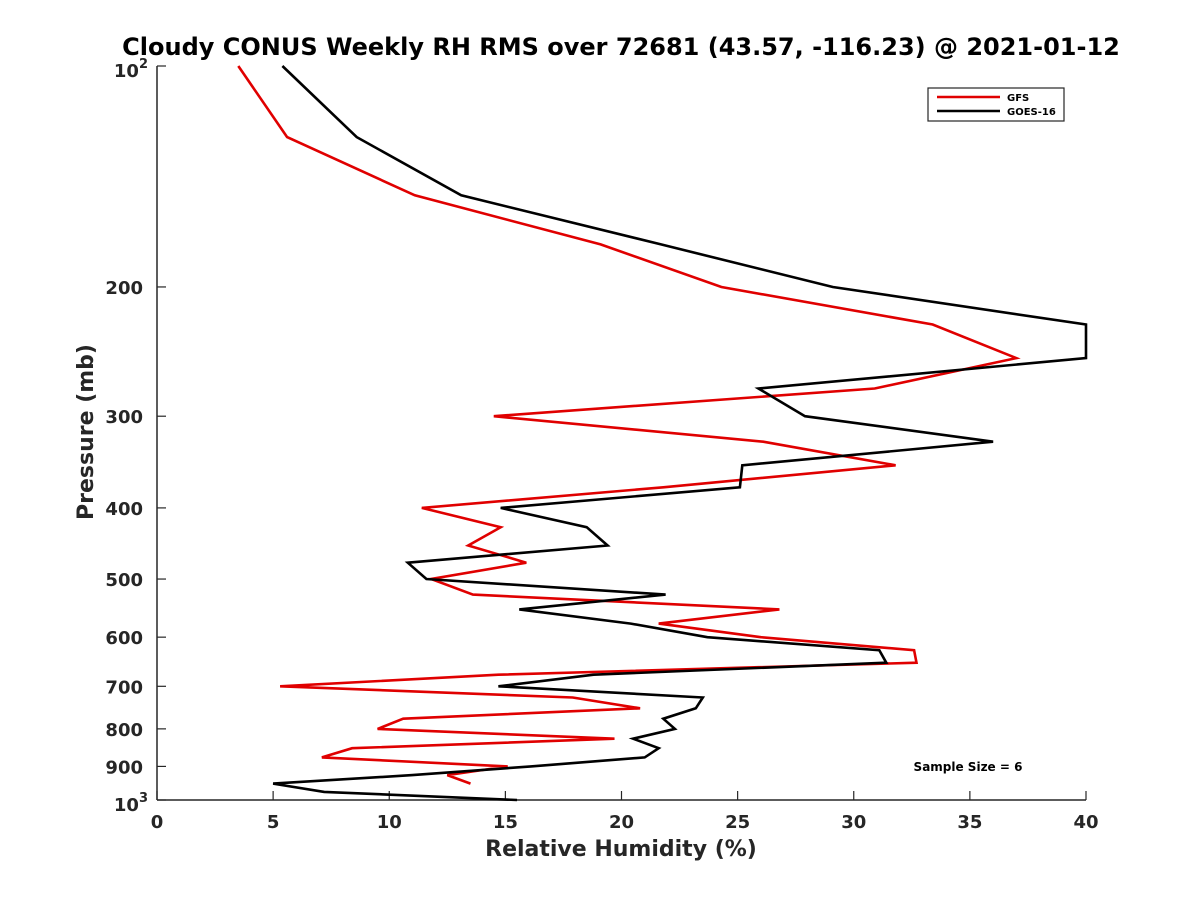 Image resolution: width=1200 pixels, height=900 pixels. I want to click on x-tick-label: 40, so click(1085, 822).